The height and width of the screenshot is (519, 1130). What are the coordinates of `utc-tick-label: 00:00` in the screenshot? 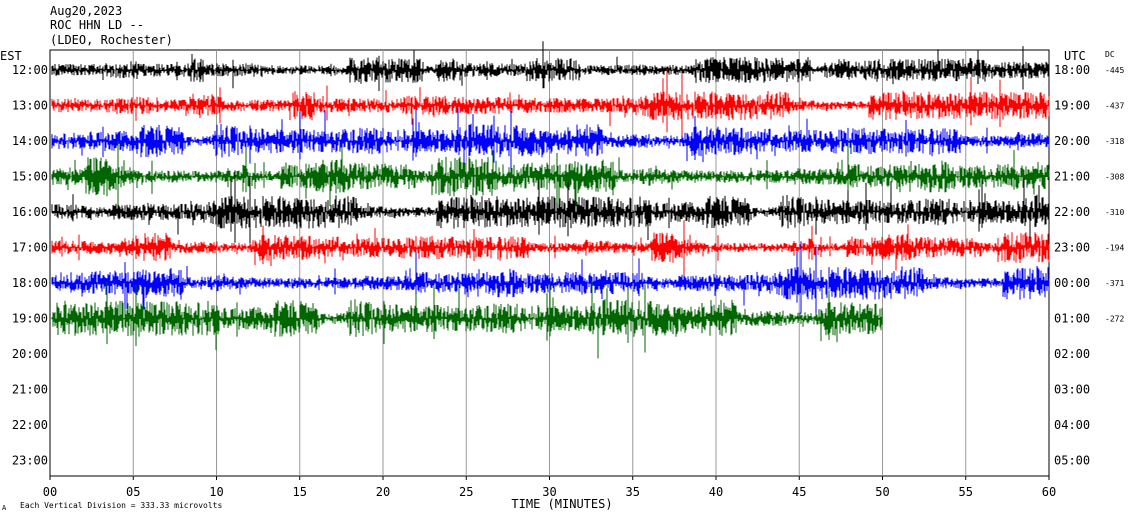 It's located at (1072, 283).